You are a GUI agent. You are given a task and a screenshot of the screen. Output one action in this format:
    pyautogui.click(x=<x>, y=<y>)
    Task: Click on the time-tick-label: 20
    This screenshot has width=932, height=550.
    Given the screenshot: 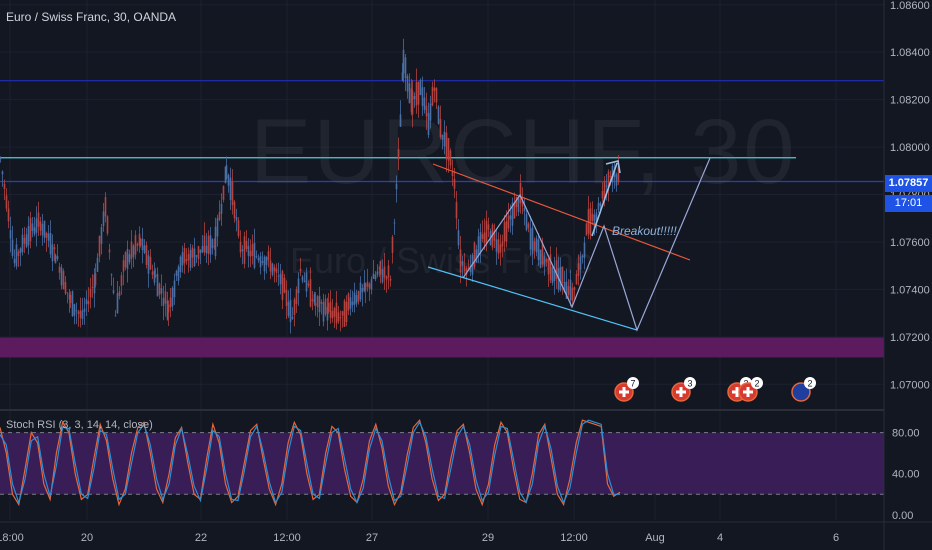 What is the action you would take?
    pyautogui.click(x=87, y=538)
    